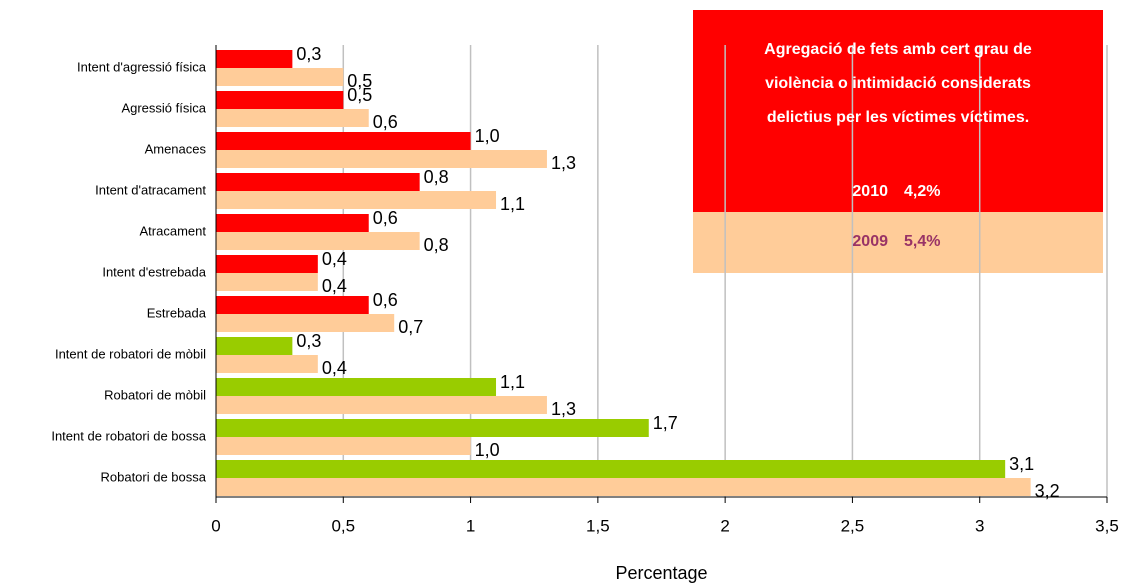  What do you see at coordinates (853, 525) in the screenshot?
I see `x-tick-label: 2,5` at bounding box center [853, 525].